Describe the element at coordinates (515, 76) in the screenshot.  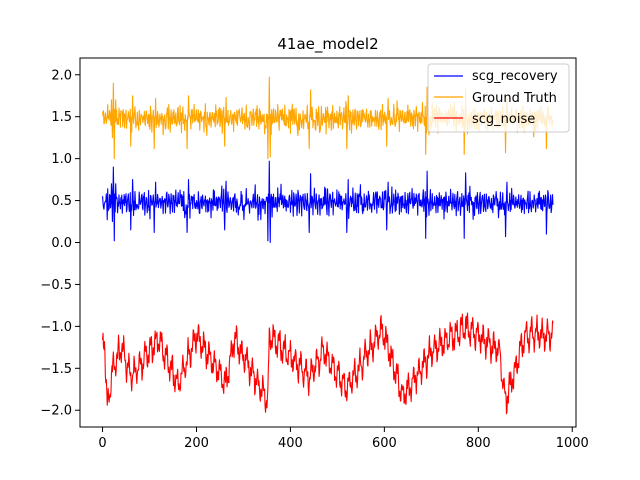
I see `legend-label-scg-recovery: scg_recovery` at that location.